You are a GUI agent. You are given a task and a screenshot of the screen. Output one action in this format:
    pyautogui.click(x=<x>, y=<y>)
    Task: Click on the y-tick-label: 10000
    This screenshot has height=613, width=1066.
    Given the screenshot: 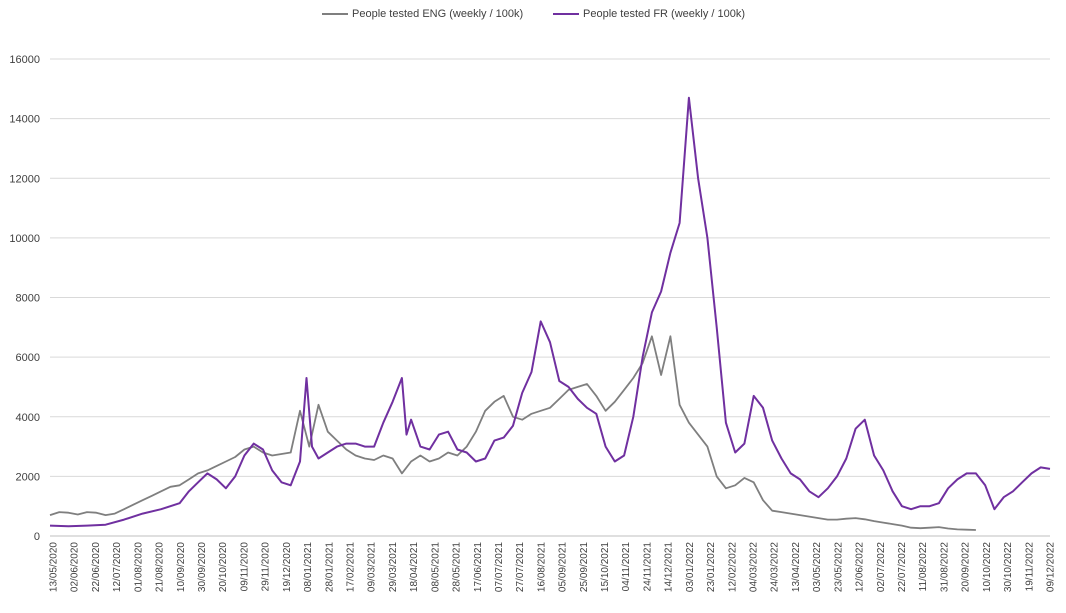 What is the action you would take?
    pyautogui.click(x=24, y=239)
    